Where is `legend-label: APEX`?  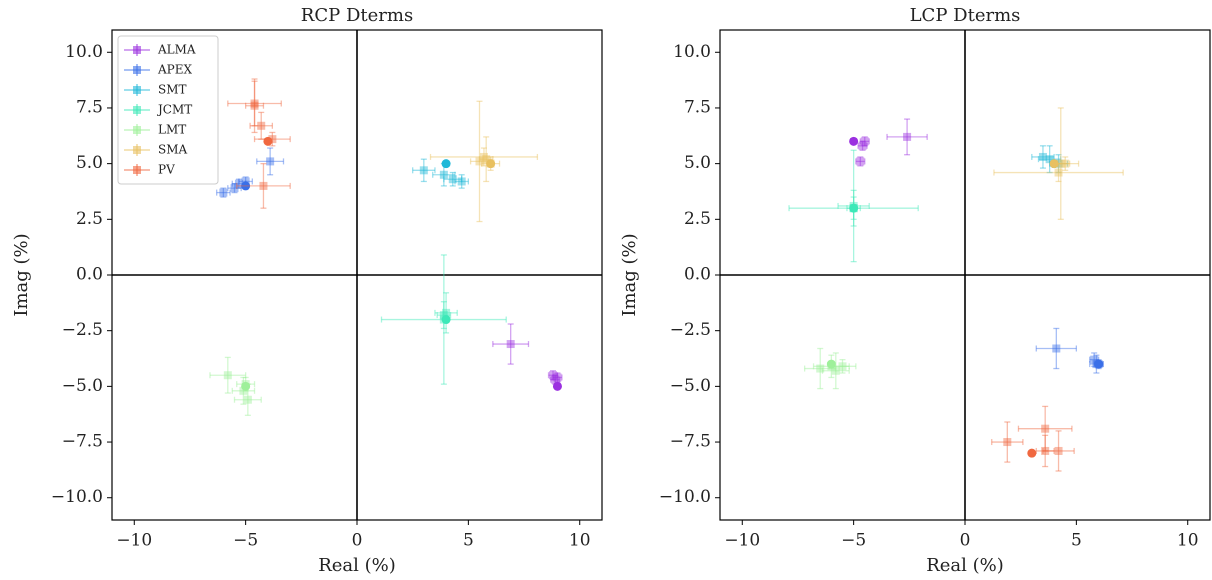 legend-label: APEX is located at coordinates (175, 70).